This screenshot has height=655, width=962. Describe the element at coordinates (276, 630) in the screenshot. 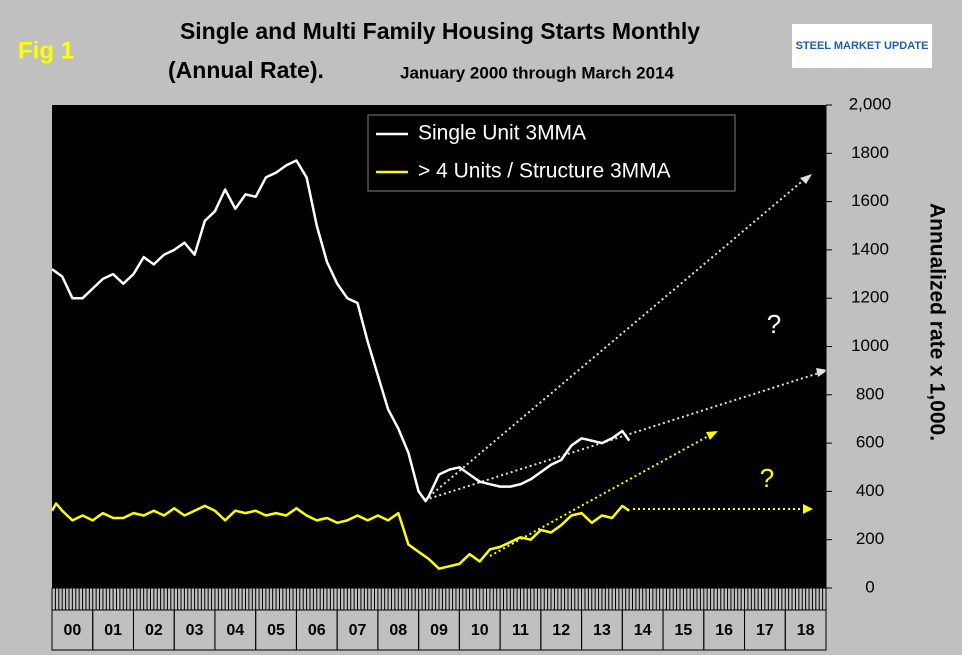

I see `x-tick-label: 05` at that location.